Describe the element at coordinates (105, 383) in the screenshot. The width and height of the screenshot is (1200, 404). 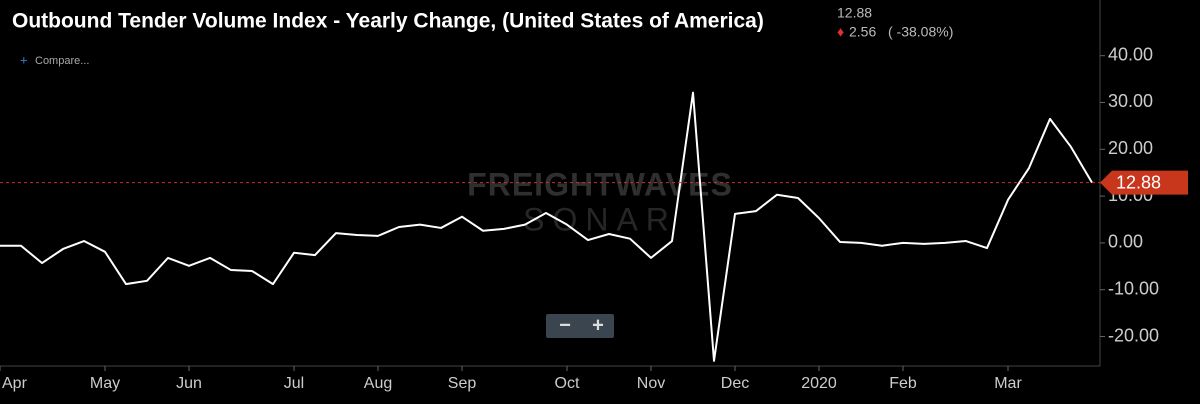
I see `x-tick-label: May` at that location.